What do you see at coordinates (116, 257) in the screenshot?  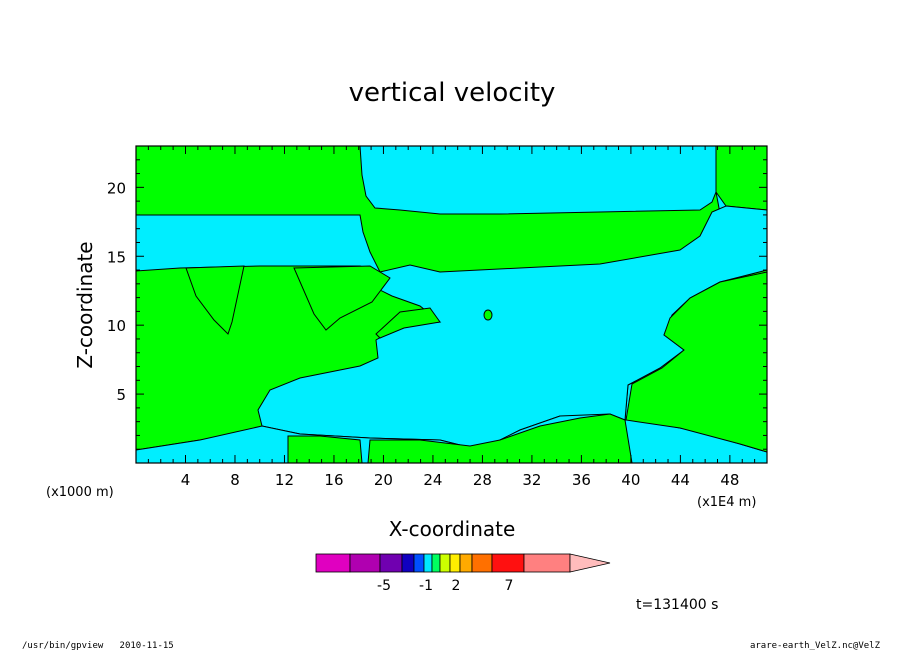 I see `y-tick-label: 15` at bounding box center [116, 257].